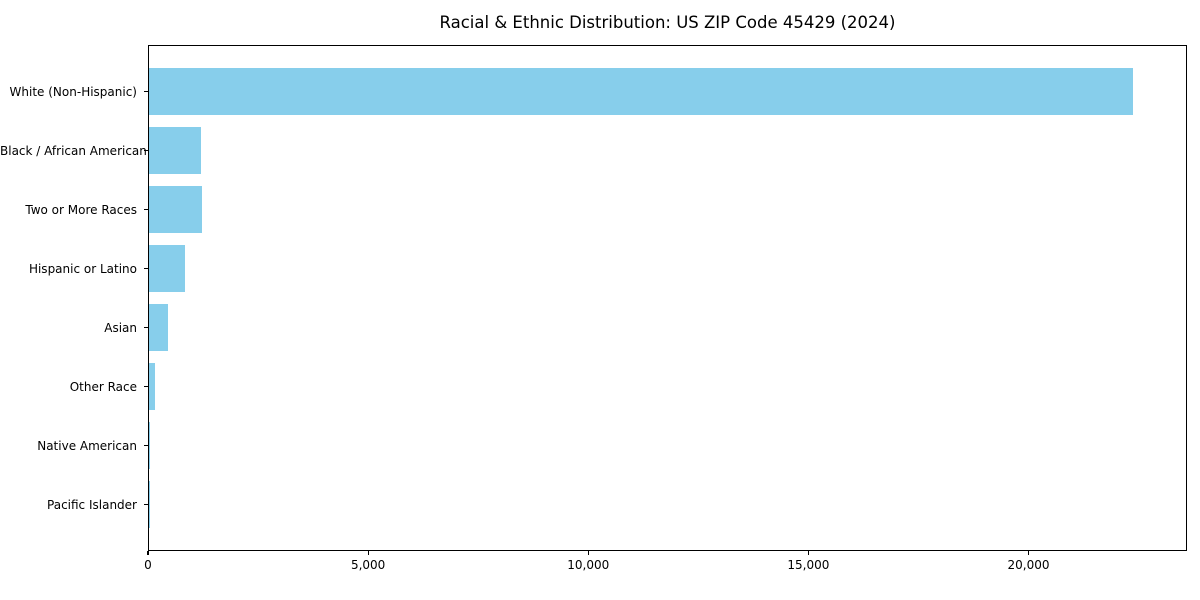 This screenshot has width=1200, height=600. What do you see at coordinates (641, 91) in the screenshot?
I see `bar-white-non-hispanic` at bounding box center [641, 91].